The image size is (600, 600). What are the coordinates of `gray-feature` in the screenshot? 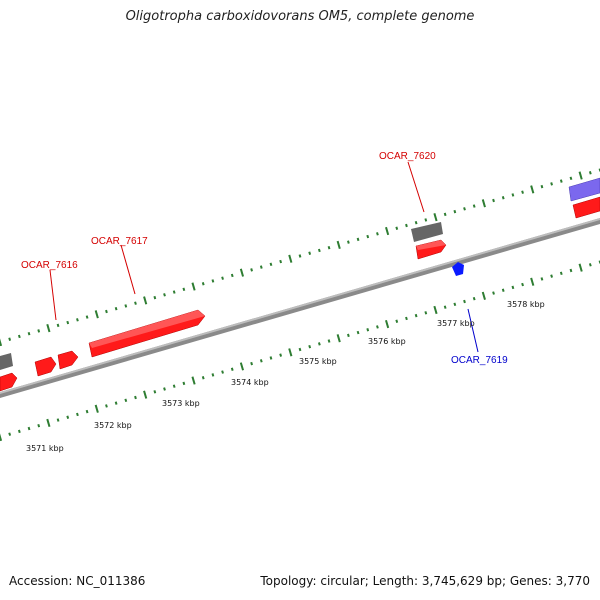 It's located at (6, 361).